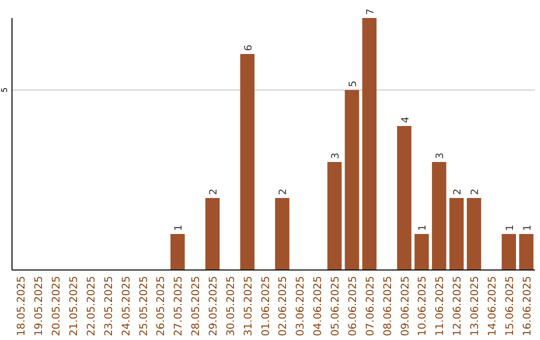  I want to click on x-tick-label: 20.05.2025, so click(56, 306).